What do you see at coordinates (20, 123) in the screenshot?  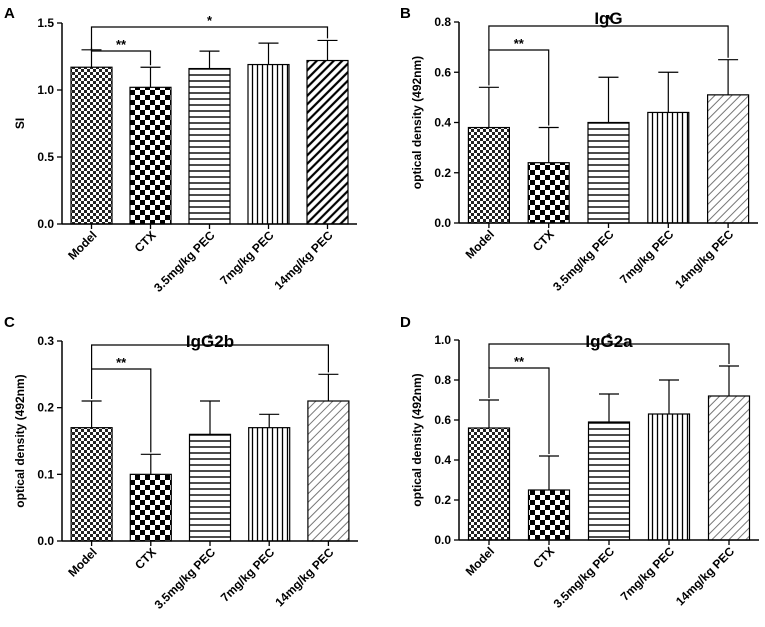 I see `y-axis-title: SI` at bounding box center [20, 123].